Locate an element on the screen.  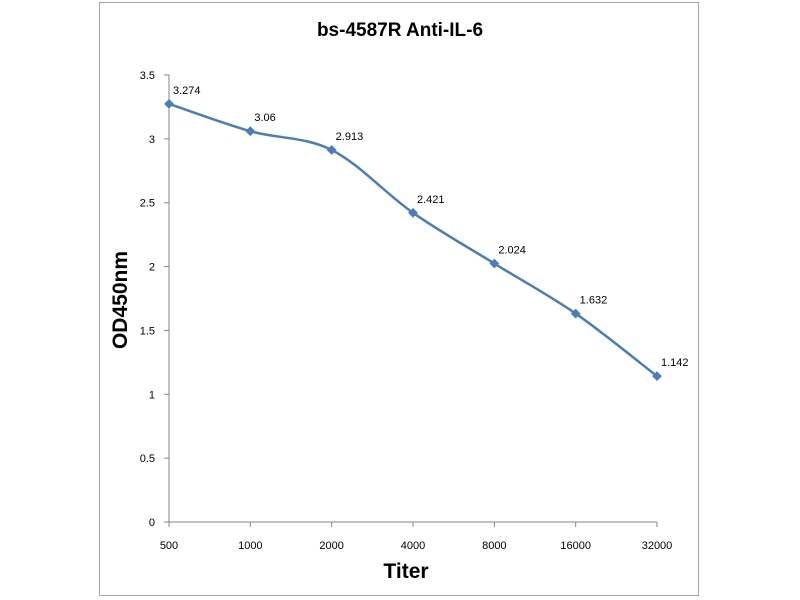
x-axis-label: Titer is located at coordinates (405, 571).